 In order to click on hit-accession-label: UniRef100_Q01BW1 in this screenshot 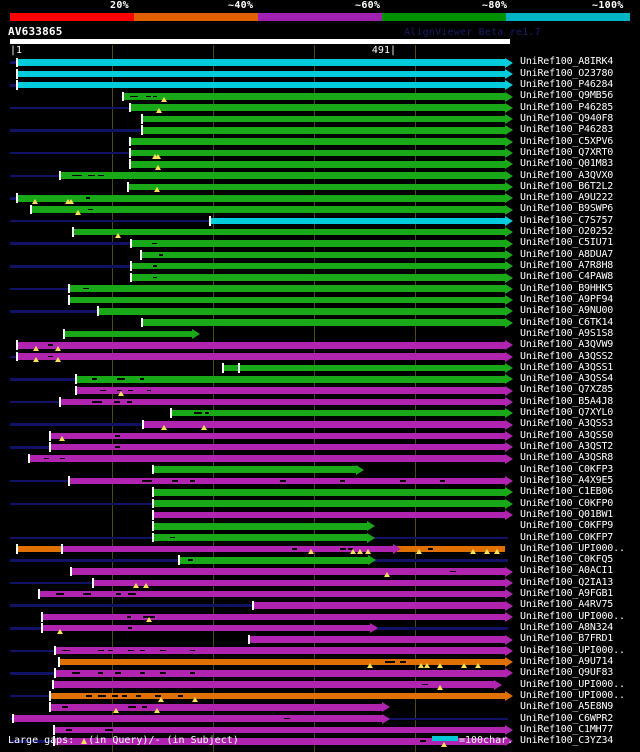, I will do `click(567, 514)`.